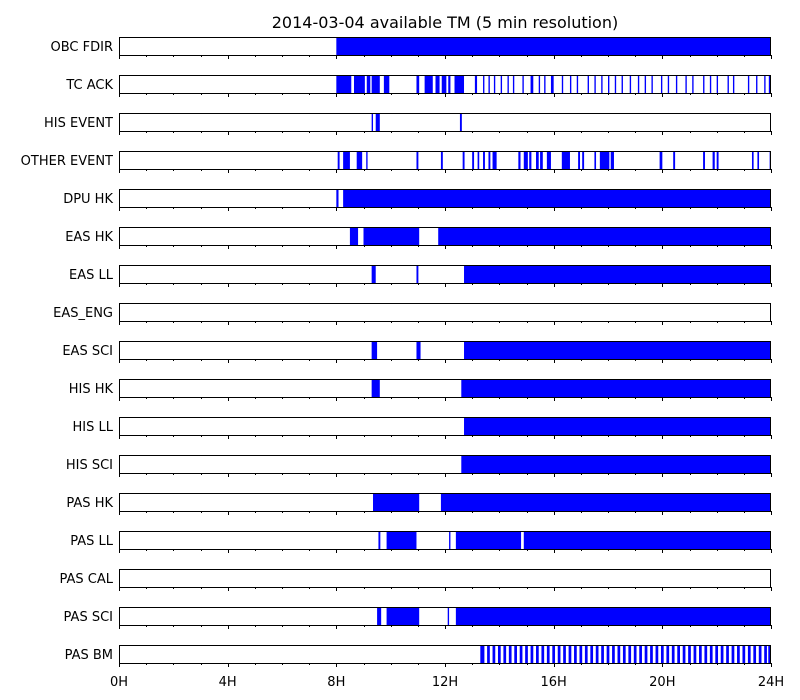  I want to click on x-axis: 0H 4H 8H 12H 16H 20H 24H, so click(447, 682).